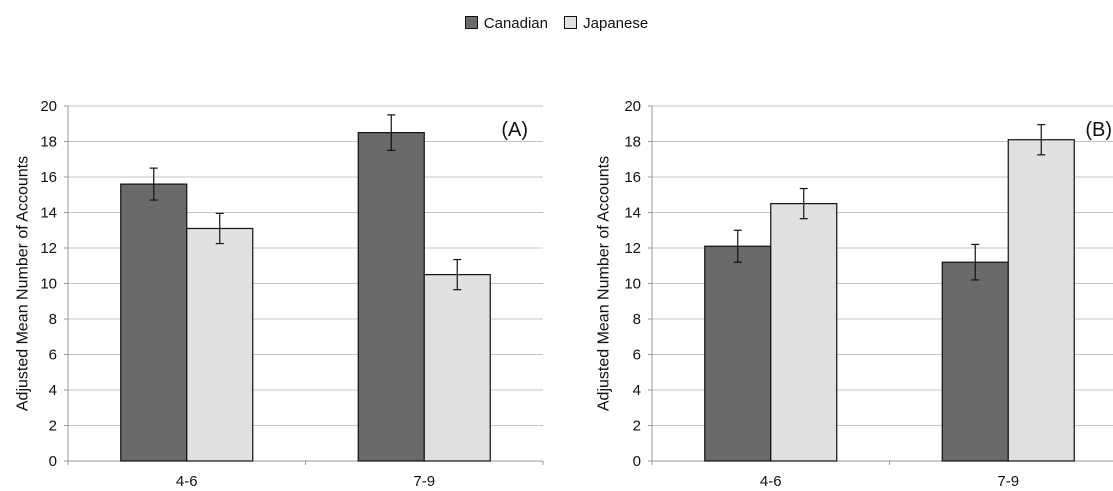 The image size is (1113, 491). What do you see at coordinates (571, 22) in the screenshot?
I see `legend-swatch-japanese` at bounding box center [571, 22].